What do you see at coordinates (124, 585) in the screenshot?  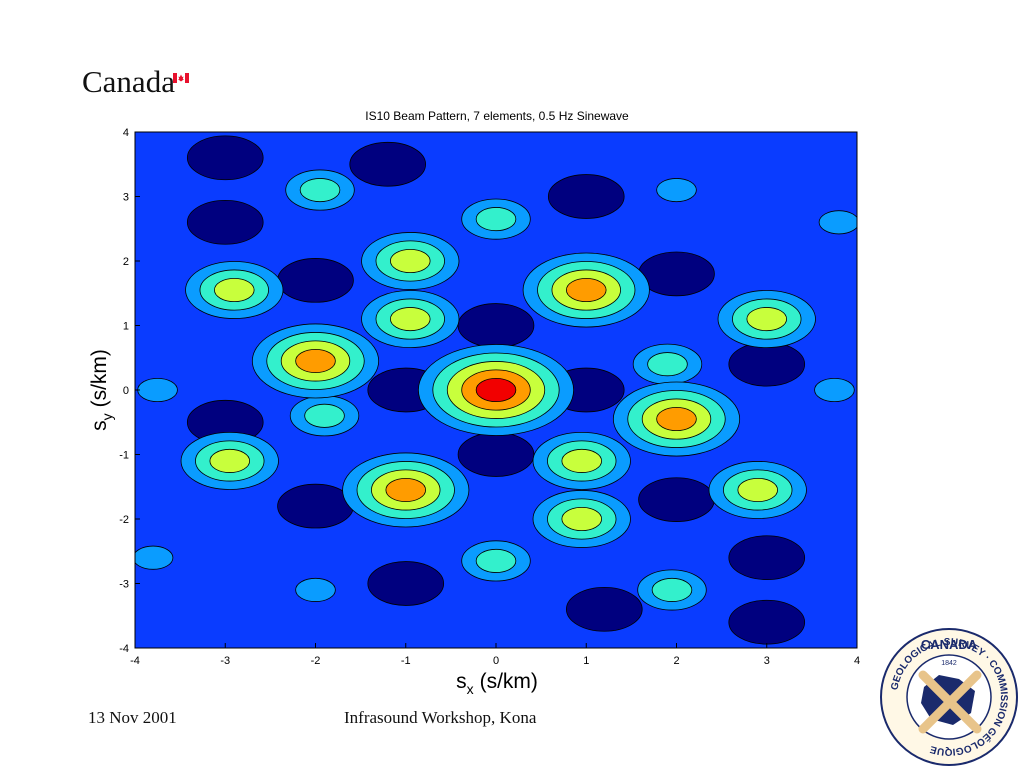 I see `y-tick-label: -3` at bounding box center [124, 585].